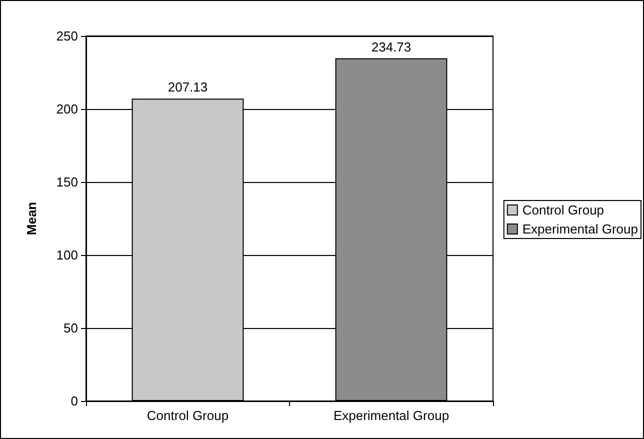 The width and height of the screenshot is (644, 439). I want to click on data-label: 234.73, so click(391, 46).